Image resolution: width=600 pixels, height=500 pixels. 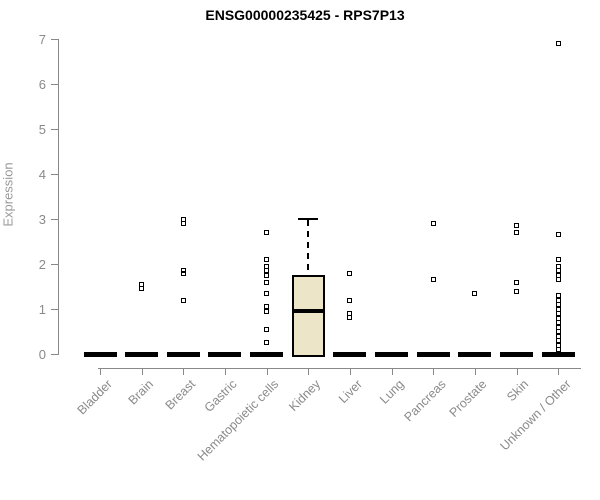 I want to click on y-axis-line, so click(x=58, y=197).